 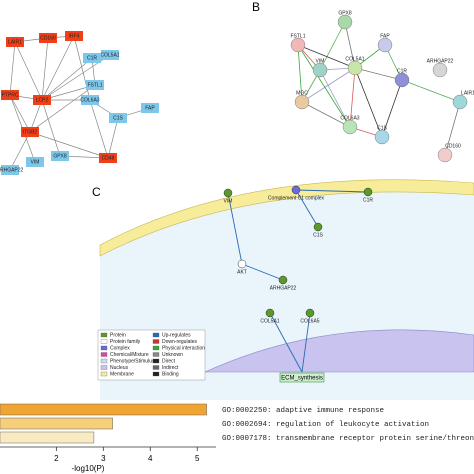 What do you see at coordinates (132, 361) in the screenshot?
I see `legend-label: Phenotype/Stimulus` at bounding box center [132, 361].